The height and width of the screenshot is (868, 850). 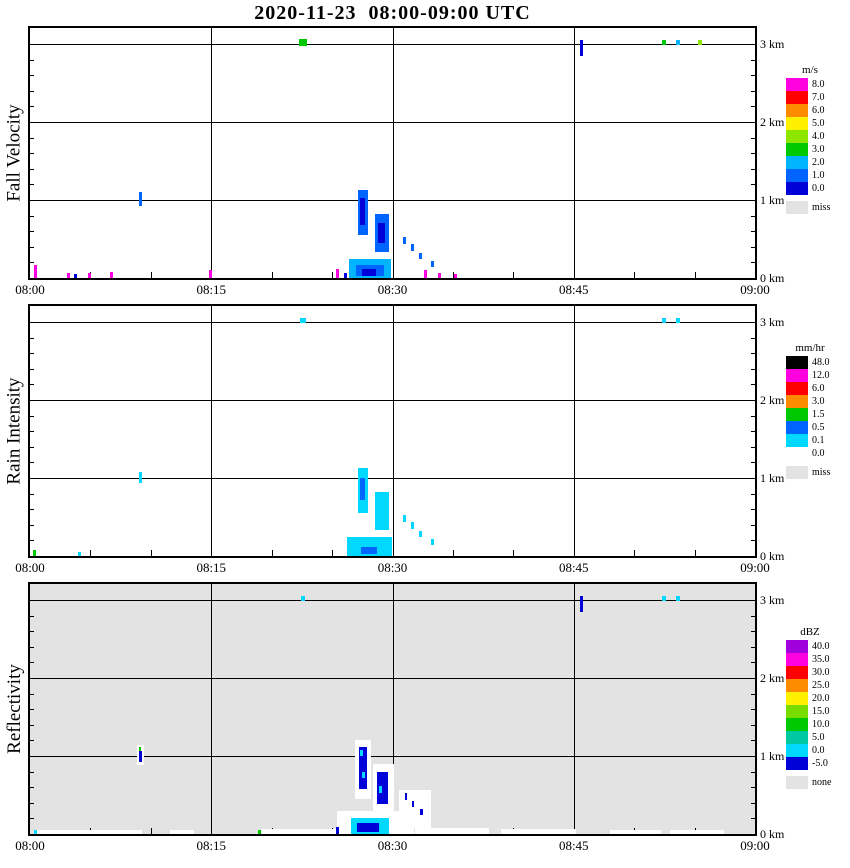 What do you see at coordinates (772, 400) in the screenshot?
I see `y-axis-label: 2 km` at bounding box center [772, 400].